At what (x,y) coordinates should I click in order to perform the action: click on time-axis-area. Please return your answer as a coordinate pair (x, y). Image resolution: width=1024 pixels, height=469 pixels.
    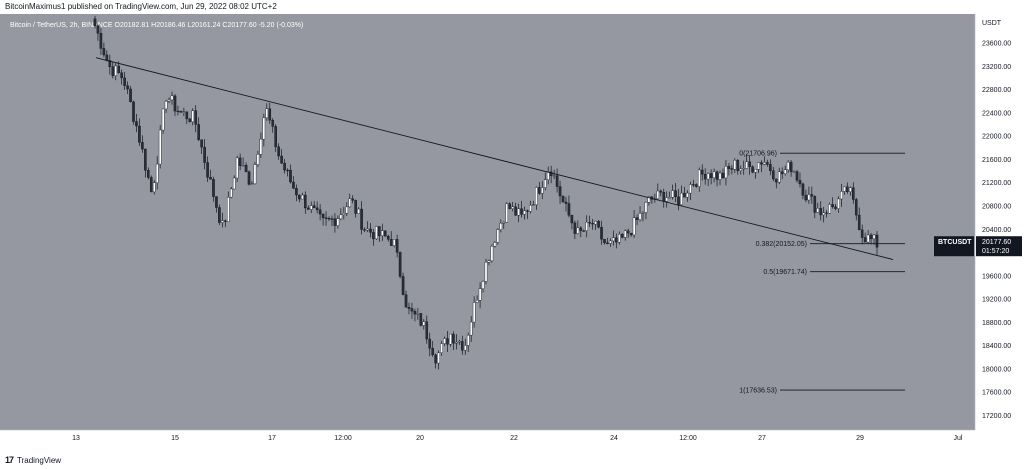
    Looking at the image, I should click on (512, 436).